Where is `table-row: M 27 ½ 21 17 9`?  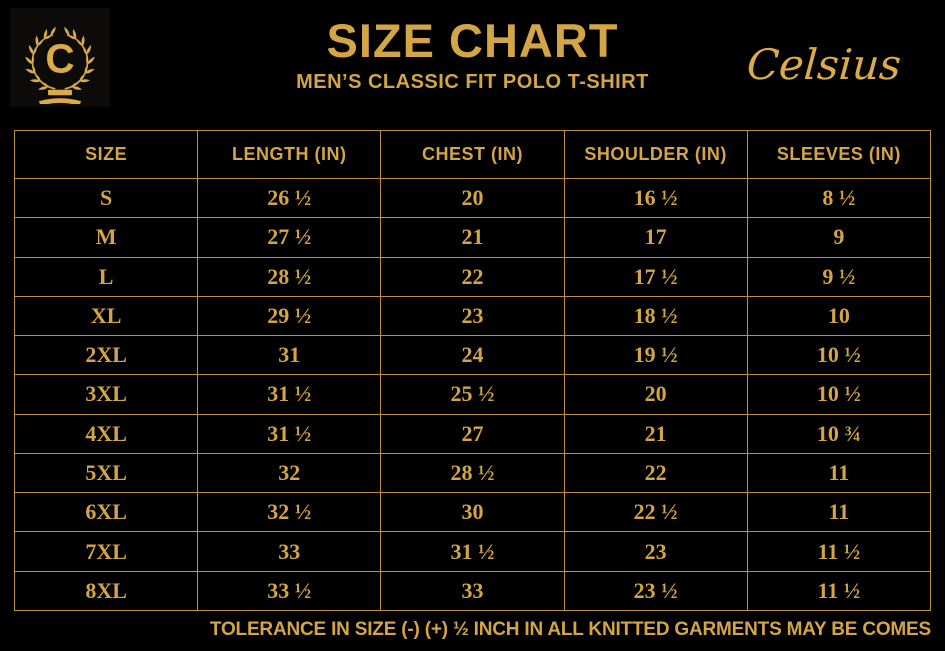
table-row: M 27 ½ 21 17 9 is located at coordinates (472, 237).